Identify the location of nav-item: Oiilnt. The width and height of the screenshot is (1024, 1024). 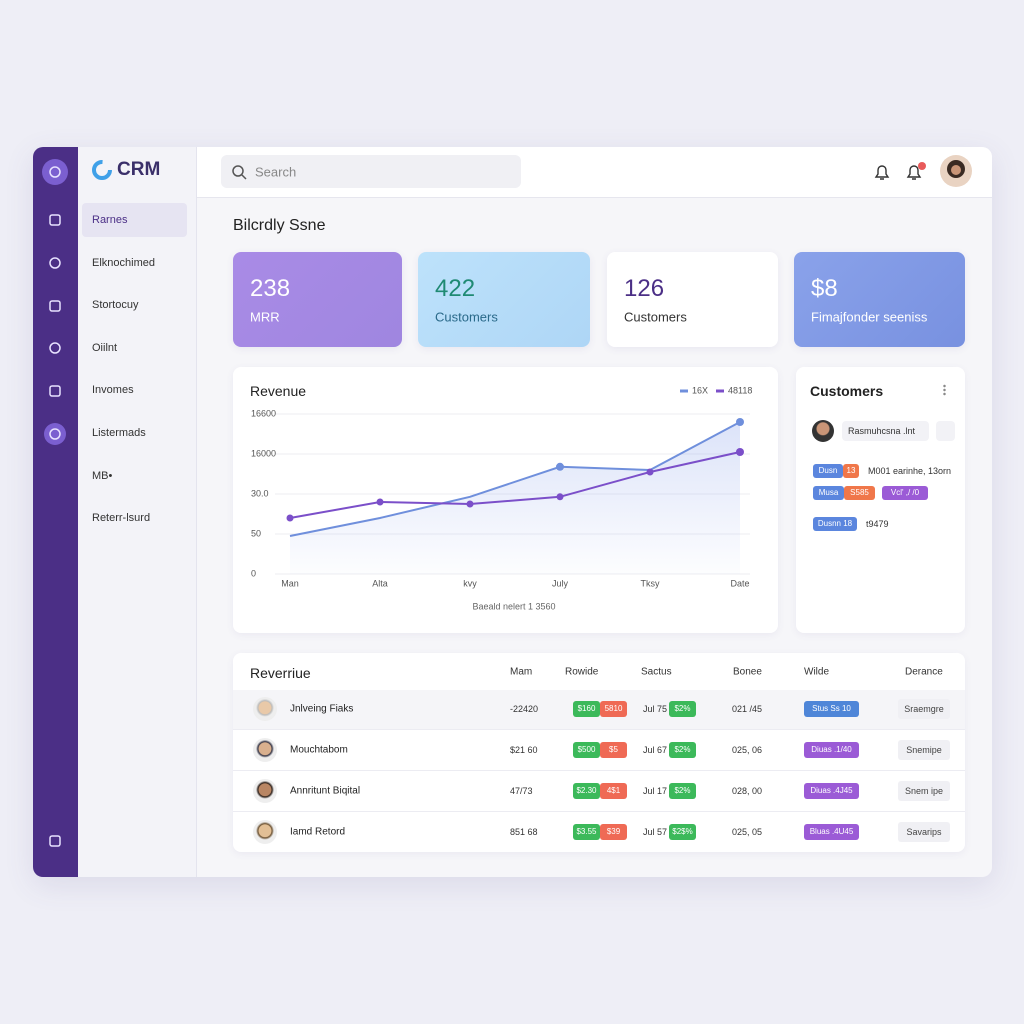
(105, 347).